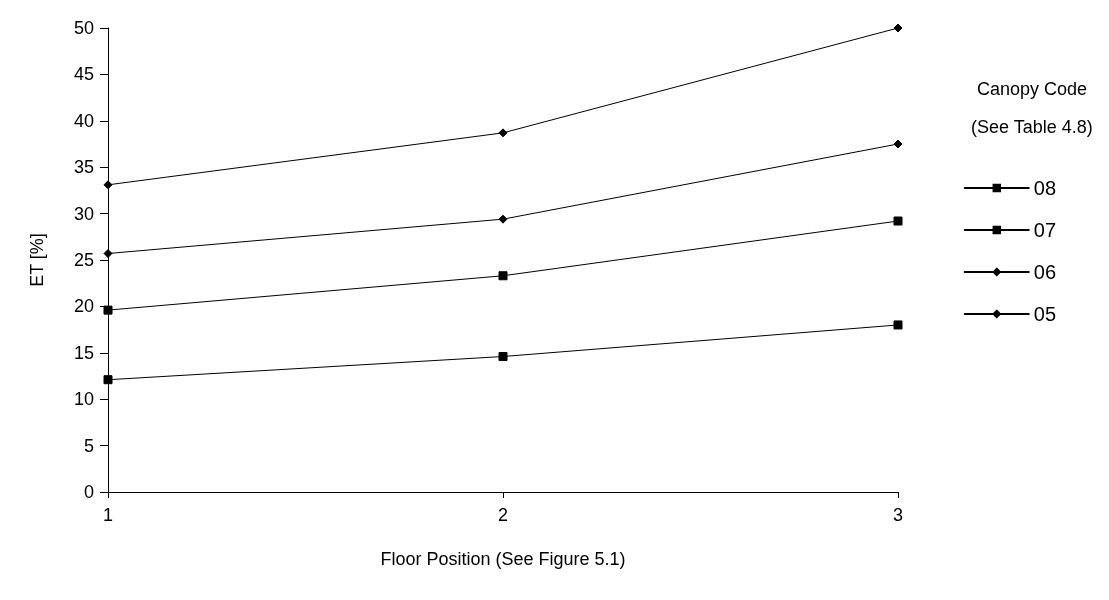 The height and width of the screenshot is (600, 1109). Describe the element at coordinates (83, 74) in the screenshot. I see `y-tick-label: 45` at that location.